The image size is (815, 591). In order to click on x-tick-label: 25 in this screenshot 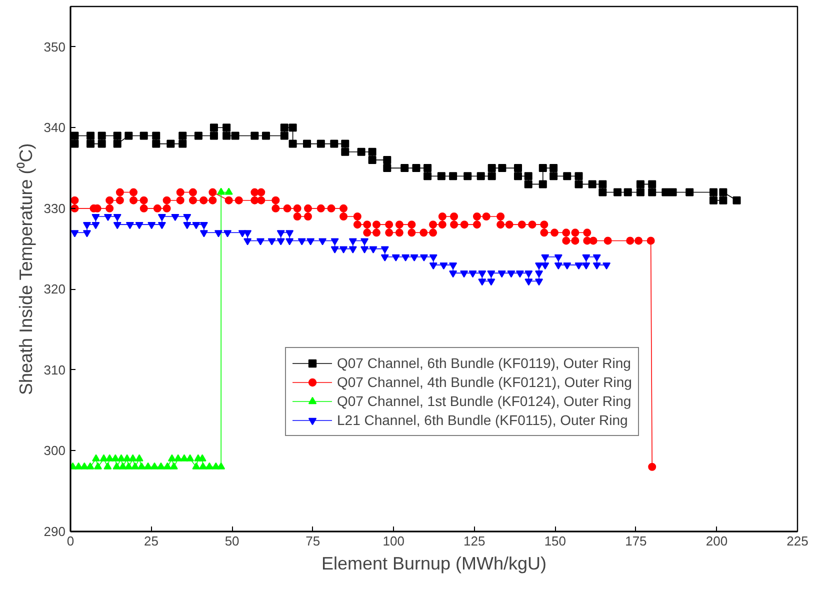, I will do `click(151, 541)`.